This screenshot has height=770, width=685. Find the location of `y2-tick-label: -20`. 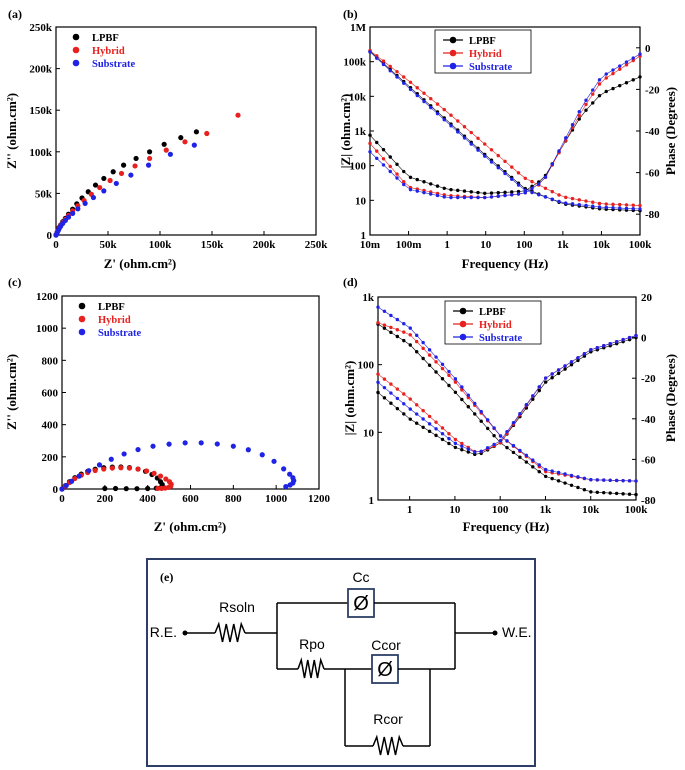

y2-tick-label: -20 is located at coordinates (652, 90).